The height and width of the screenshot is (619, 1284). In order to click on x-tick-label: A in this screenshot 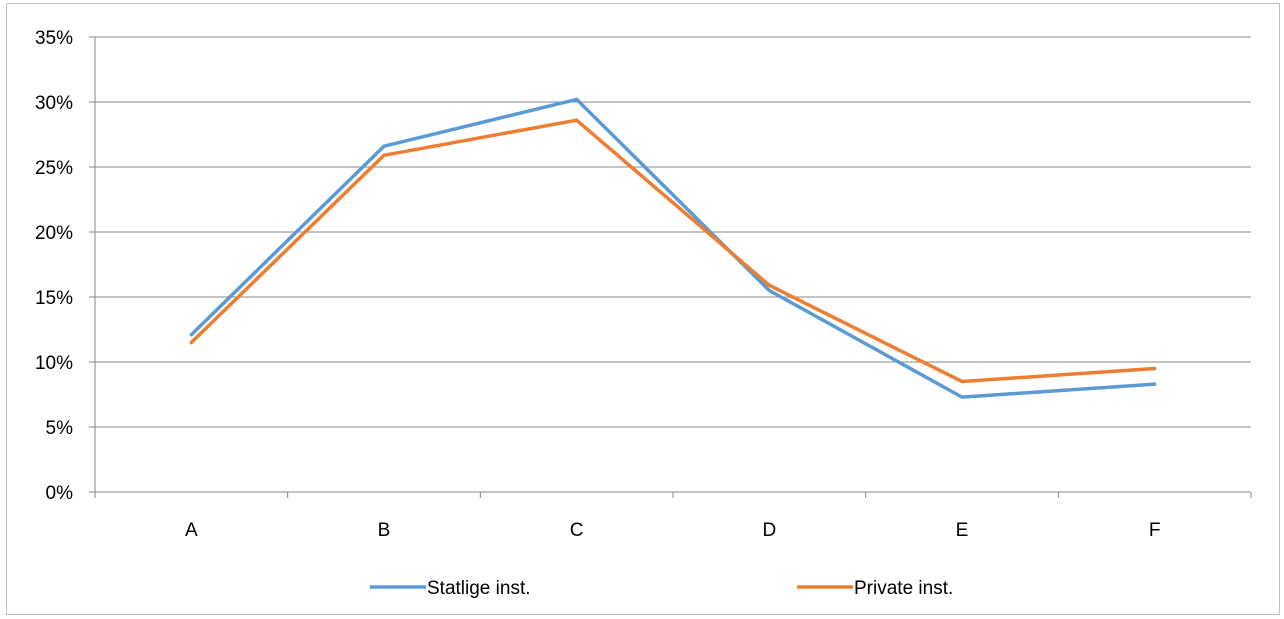, I will do `click(191, 530)`.